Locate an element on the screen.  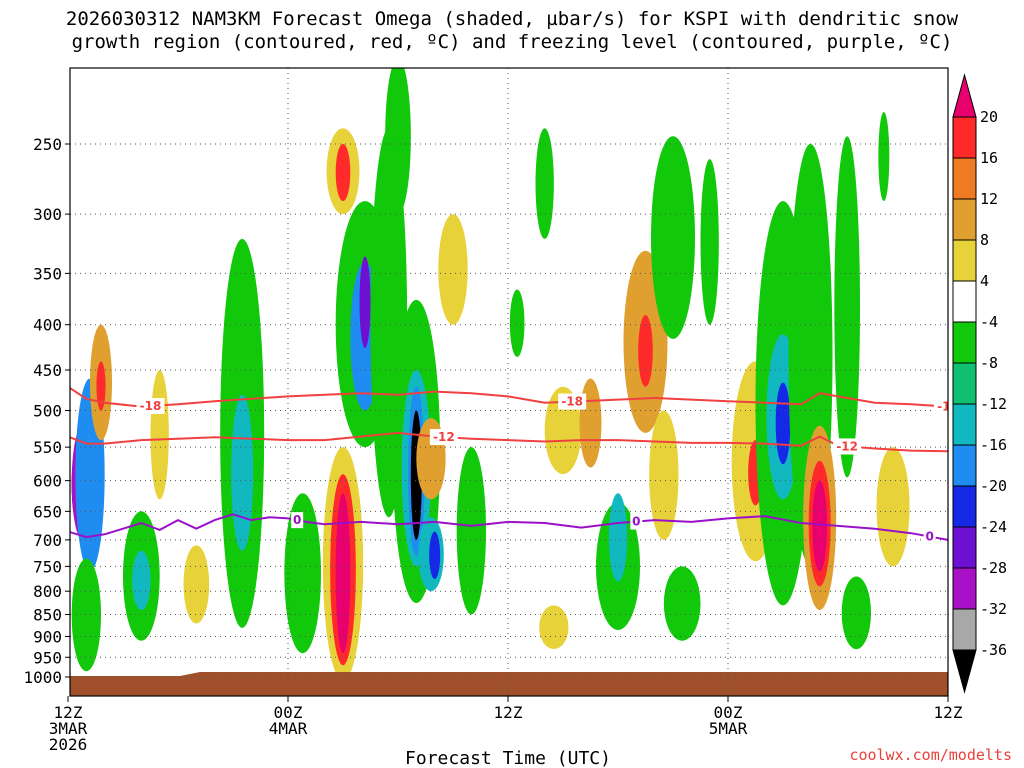
y-tick-label: 350 is located at coordinates (47, 273).